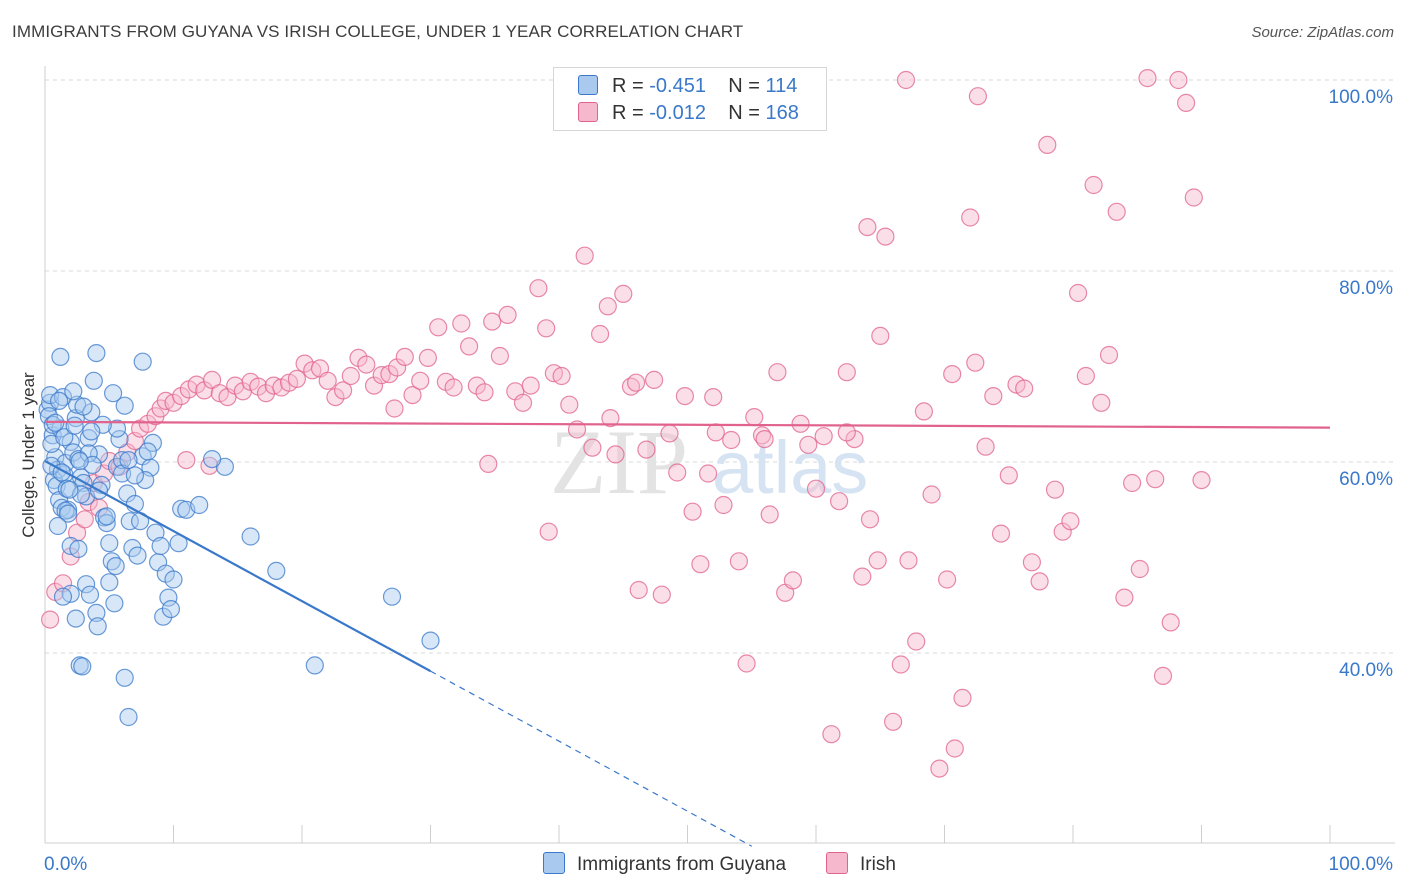 The image size is (1406, 892). What do you see at coordinates (687, 424) in the screenshot?
I see `trend-line-irish` at bounding box center [687, 424].